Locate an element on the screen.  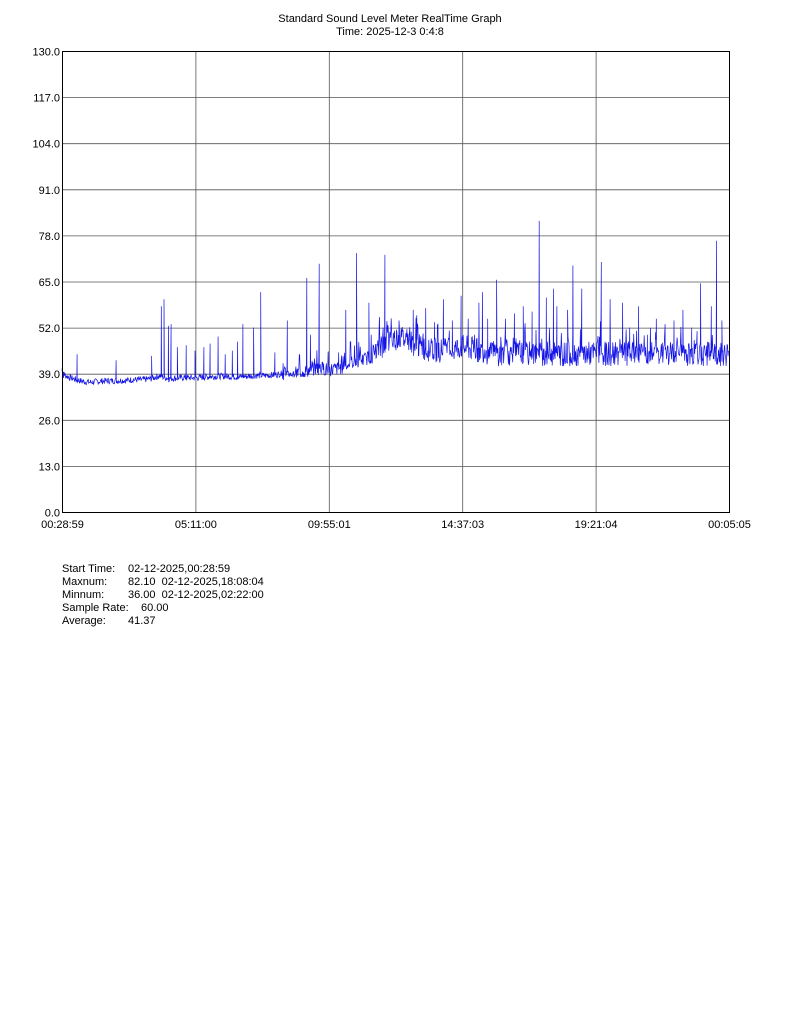
y-tick-label: 117.0 is located at coordinates (46, 99).